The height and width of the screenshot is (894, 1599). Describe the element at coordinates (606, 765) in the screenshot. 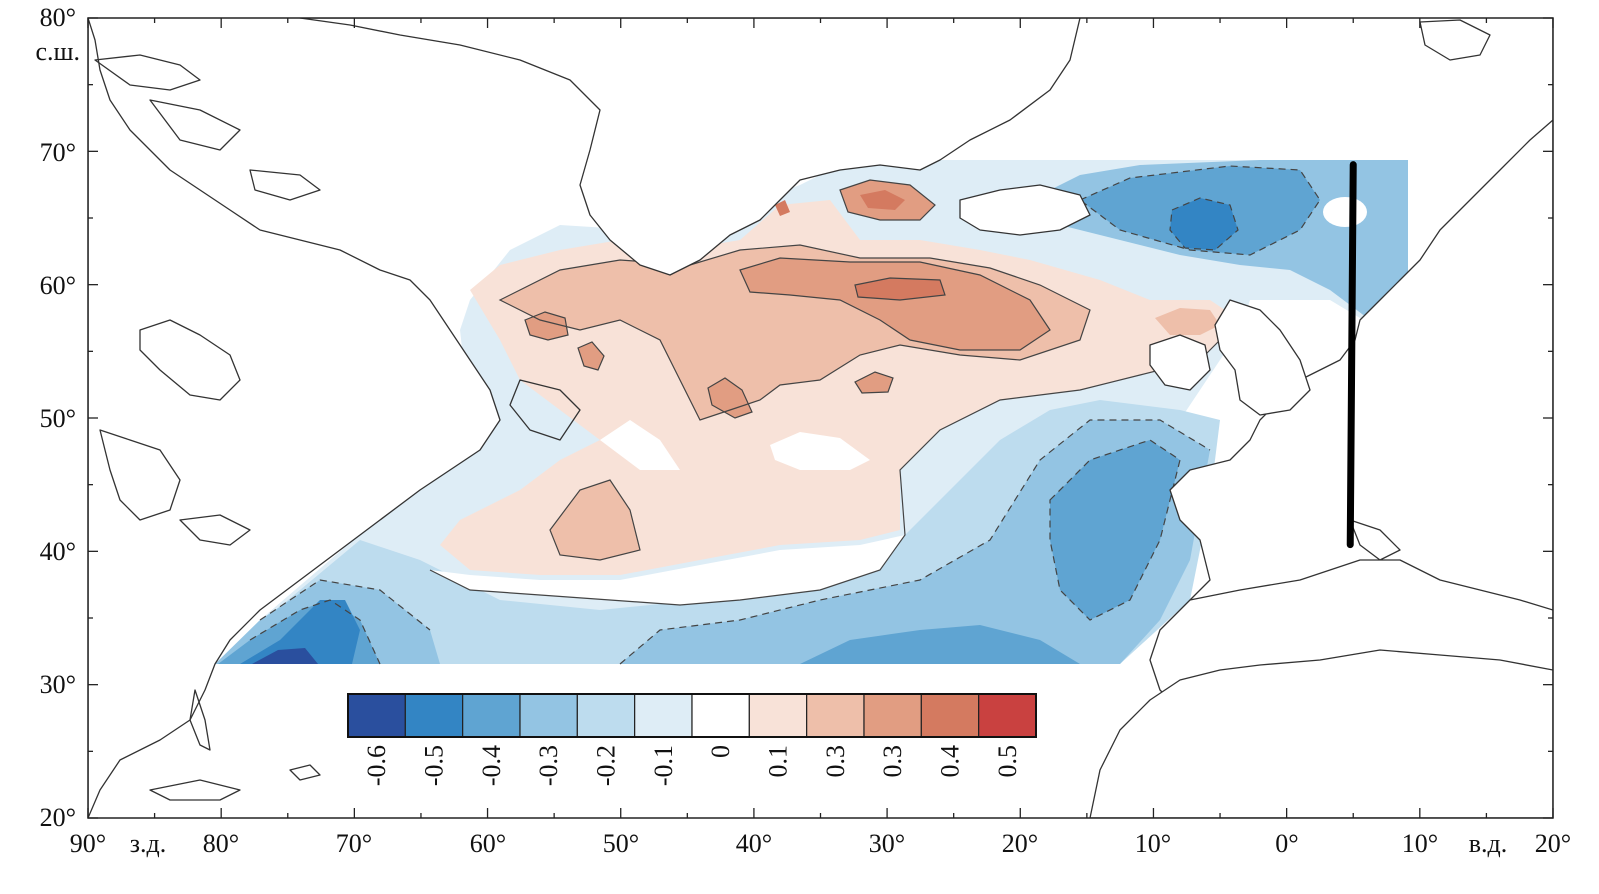

I see `colorbar-label-4: -0.2` at that location.